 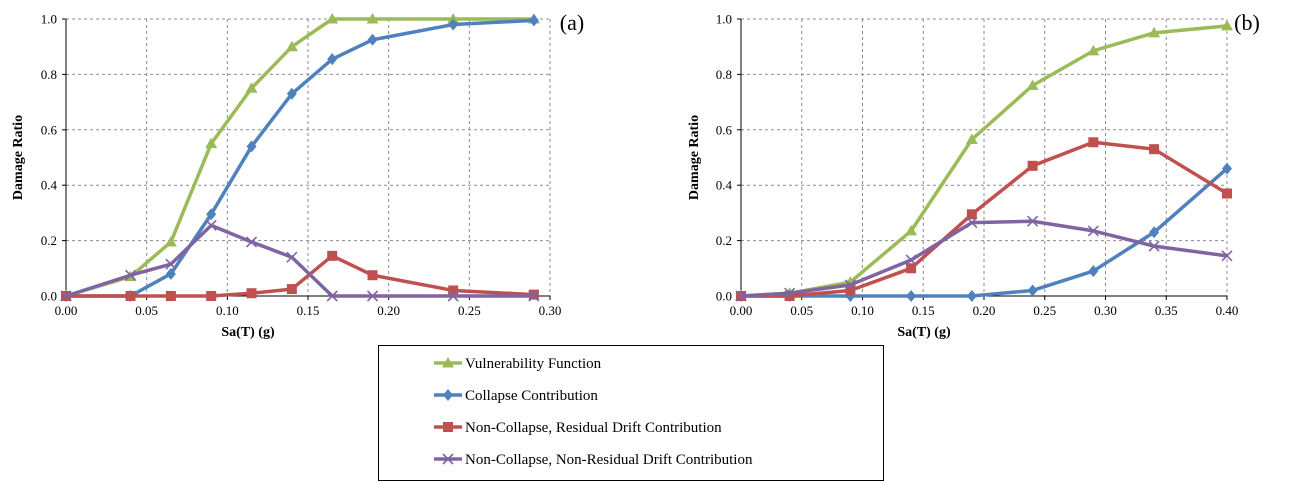 I want to click on y-axis-title: Damage Ratio, so click(x=18, y=157).